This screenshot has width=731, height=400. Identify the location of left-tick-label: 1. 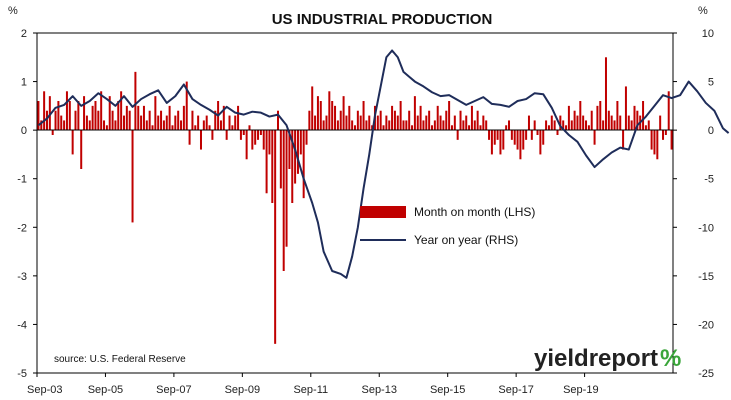
(24, 83).